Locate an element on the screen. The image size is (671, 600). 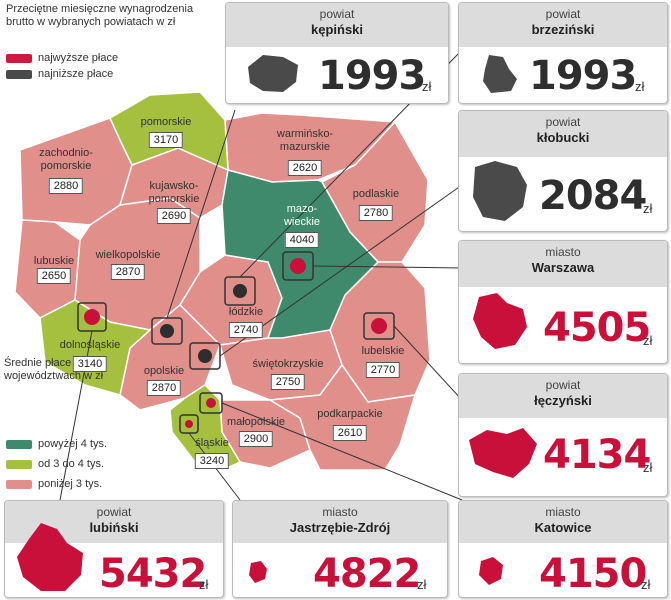
region-dolnoslaskie is located at coordinates (95, 347).